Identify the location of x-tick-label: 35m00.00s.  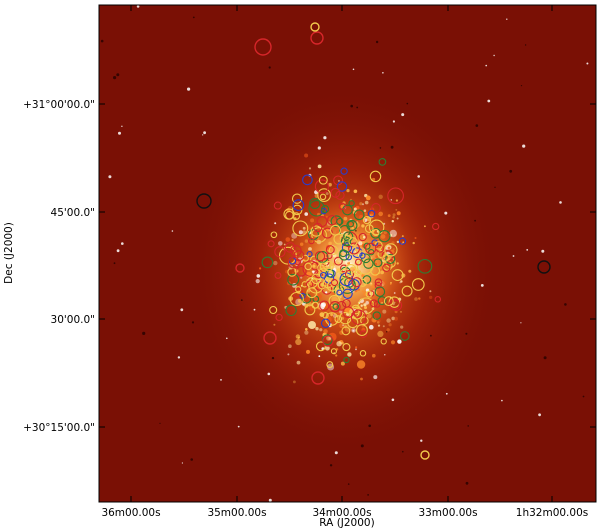
(236, 513).